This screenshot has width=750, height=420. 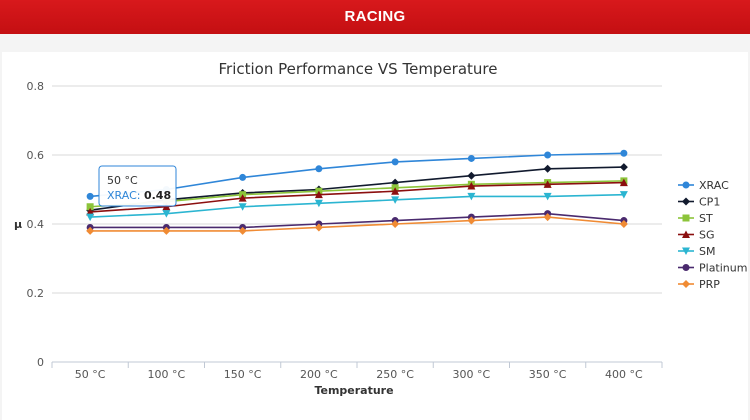 I want to click on x-tick-label: 350 °C, so click(x=548, y=374).